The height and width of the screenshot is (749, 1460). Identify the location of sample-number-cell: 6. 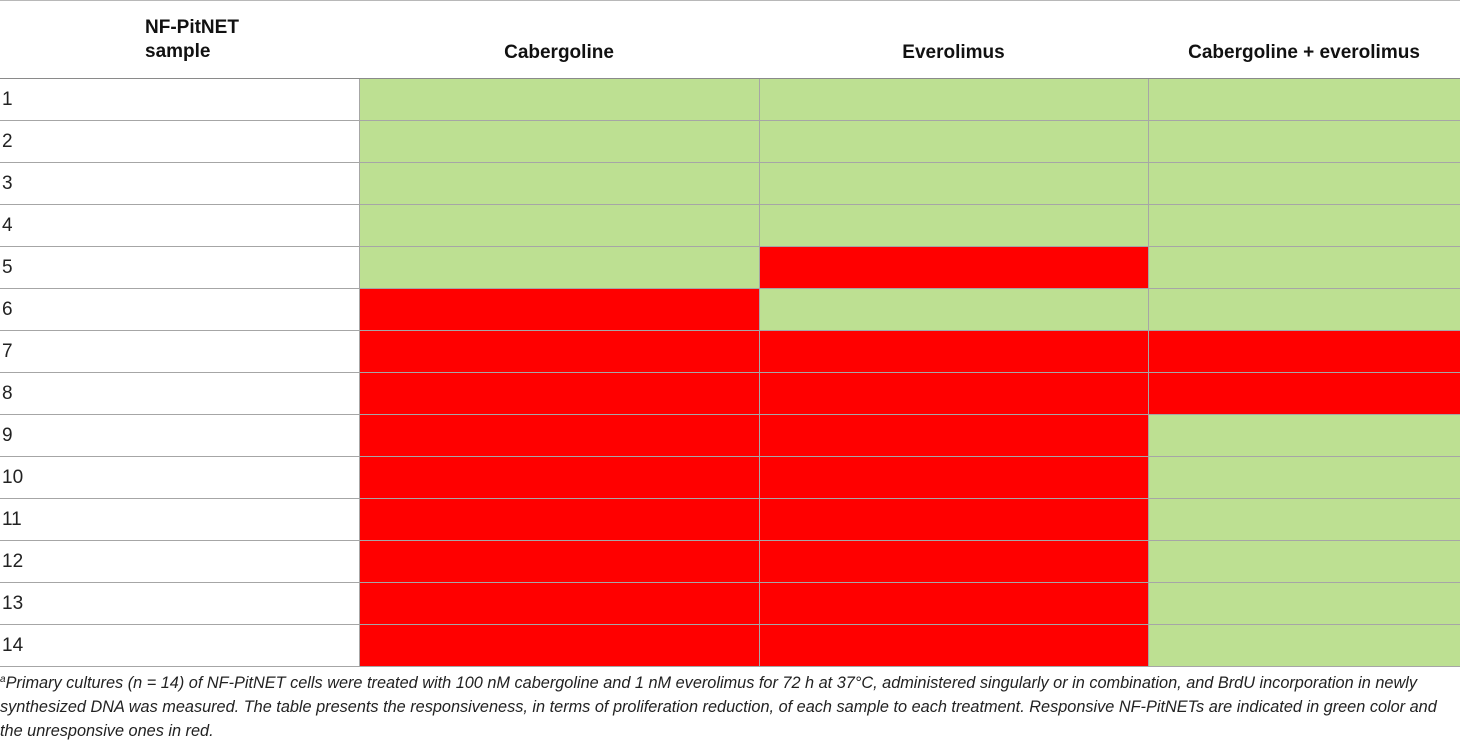
(179, 309).